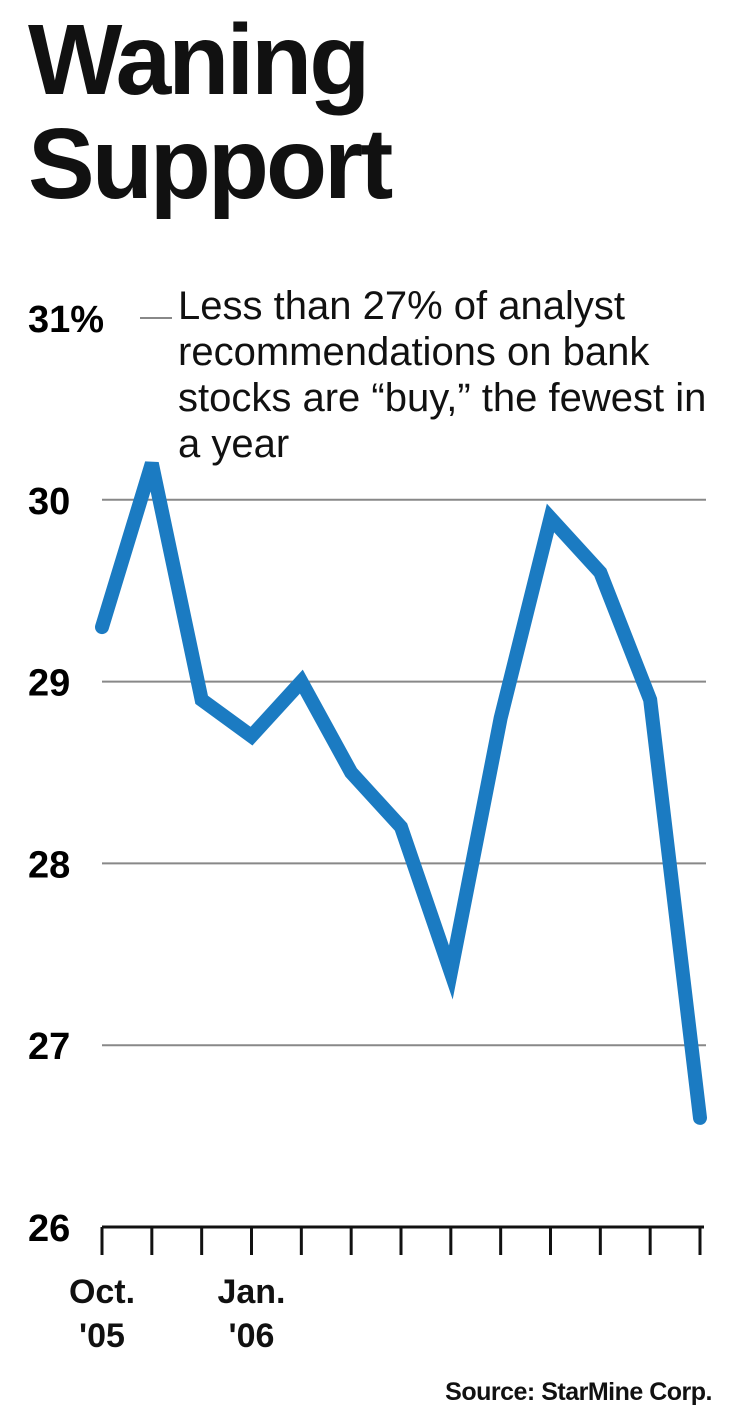 The image size is (740, 1414). What do you see at coordinates (210, 112) in the screenshot?
I see `chart-title: Waning Support` at bounding box center [210, 112].